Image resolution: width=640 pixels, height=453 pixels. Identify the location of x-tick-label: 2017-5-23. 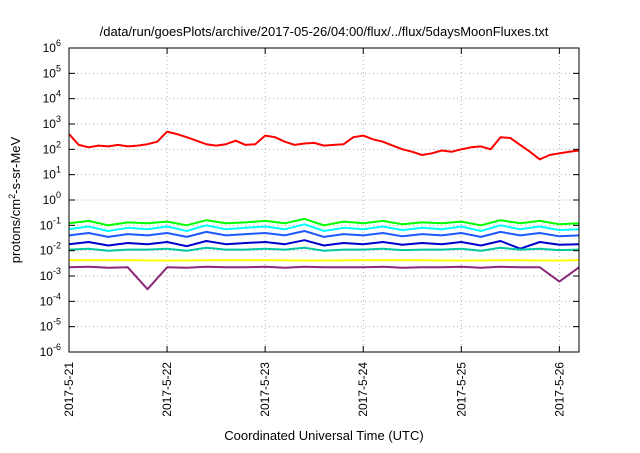
(265, 389).